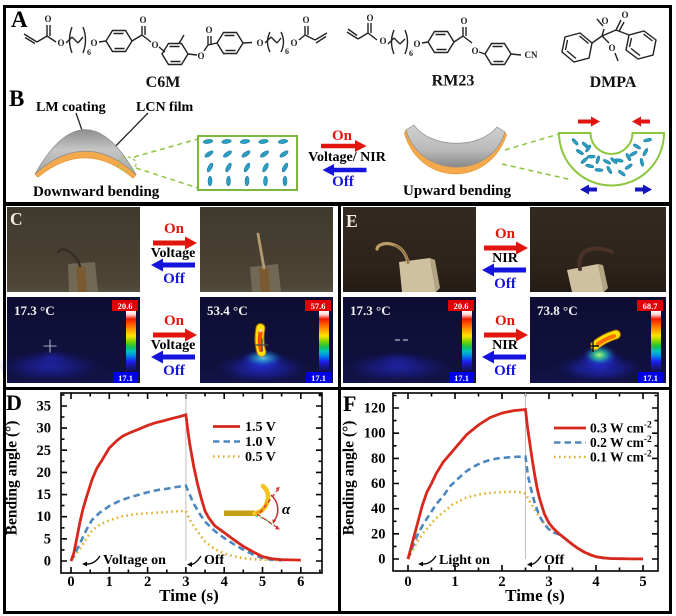  What do you see at coordinates (378, 459) in the screenshot?
I see `svg-text: 80` at bounding box center [378, 459].